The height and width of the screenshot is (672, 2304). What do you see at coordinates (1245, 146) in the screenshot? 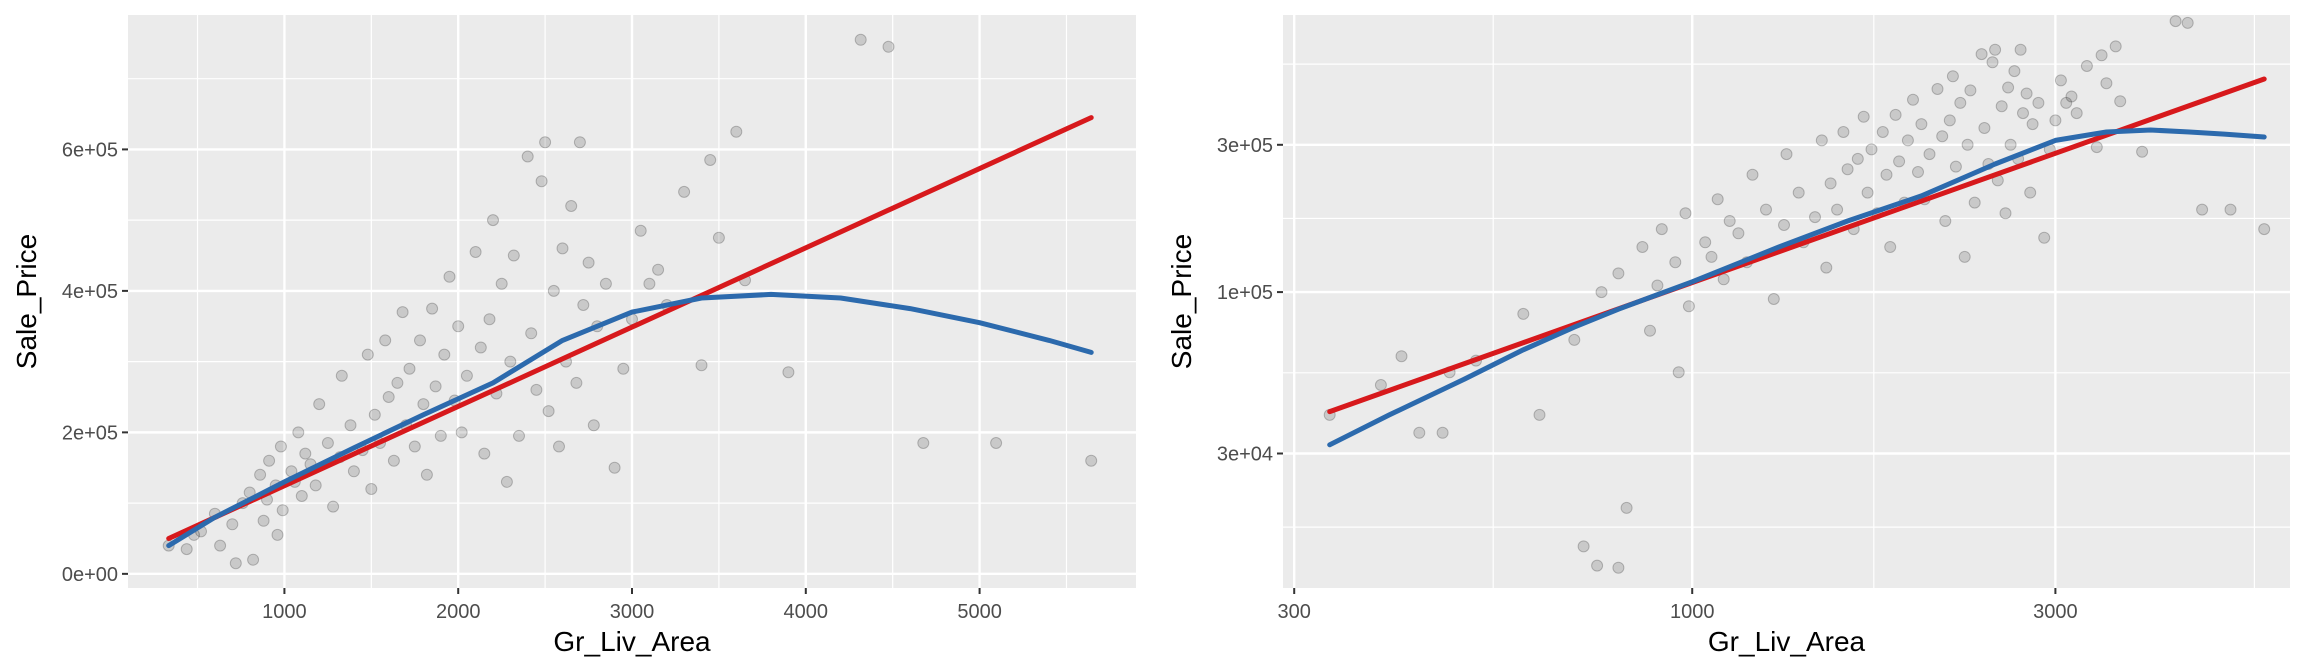
I see `y-tick-label: 3e+05` at bounding box center [1245, 146].